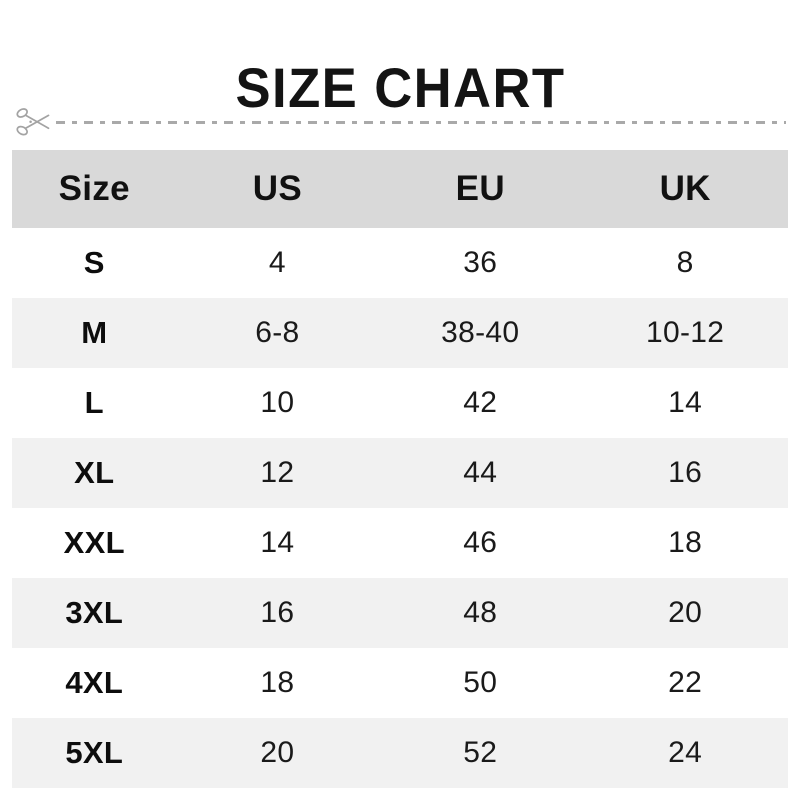 The image size is (800, 800). I want to click on column-header-us: US, so click(277, 189).